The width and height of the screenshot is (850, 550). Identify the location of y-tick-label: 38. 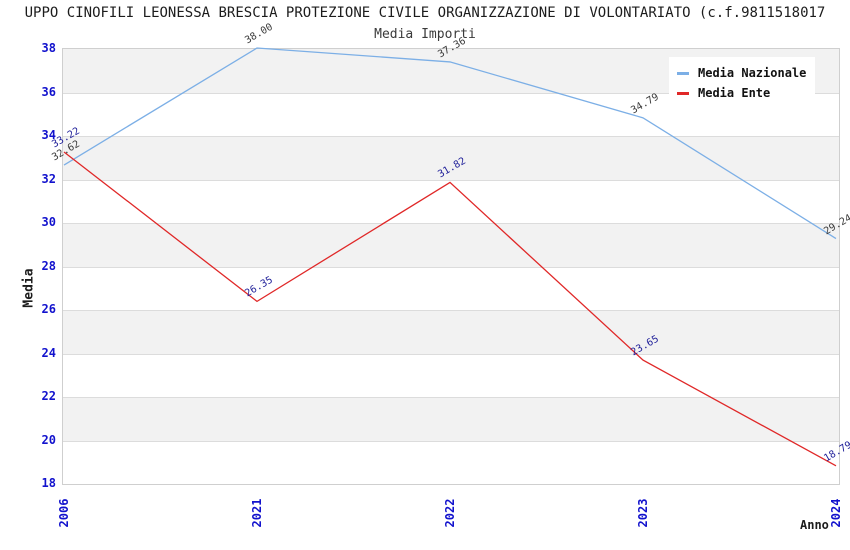
(48, 48).